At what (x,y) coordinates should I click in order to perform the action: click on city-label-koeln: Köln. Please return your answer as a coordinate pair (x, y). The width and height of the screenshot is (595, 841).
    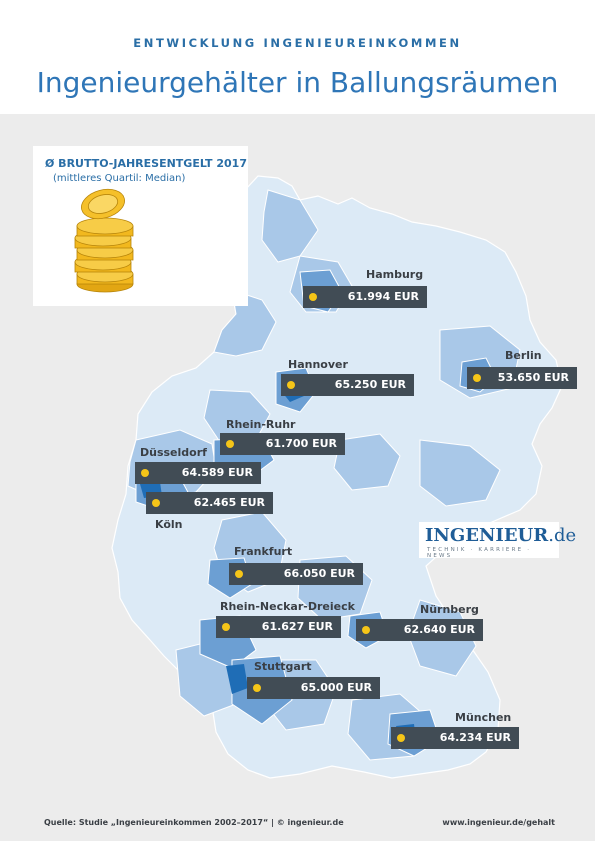
    Looking at the image, I should click on (169, 524).